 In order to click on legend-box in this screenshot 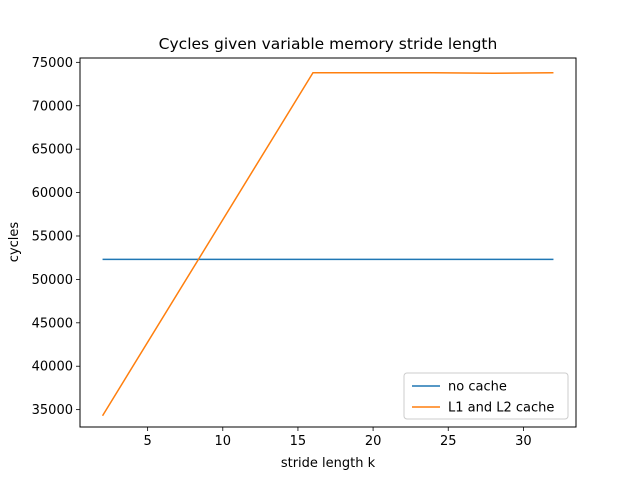, I will do `click(486, 396)`.